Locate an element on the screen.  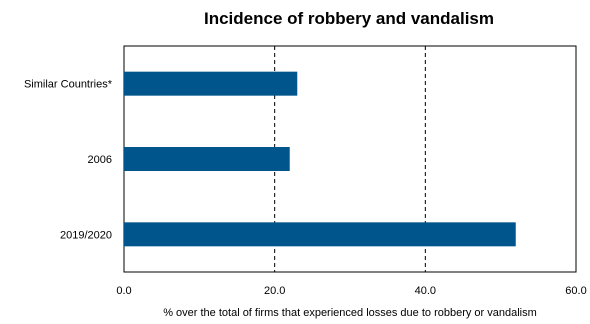
category-label-1: 2006 is located at coordinates (100, 160).